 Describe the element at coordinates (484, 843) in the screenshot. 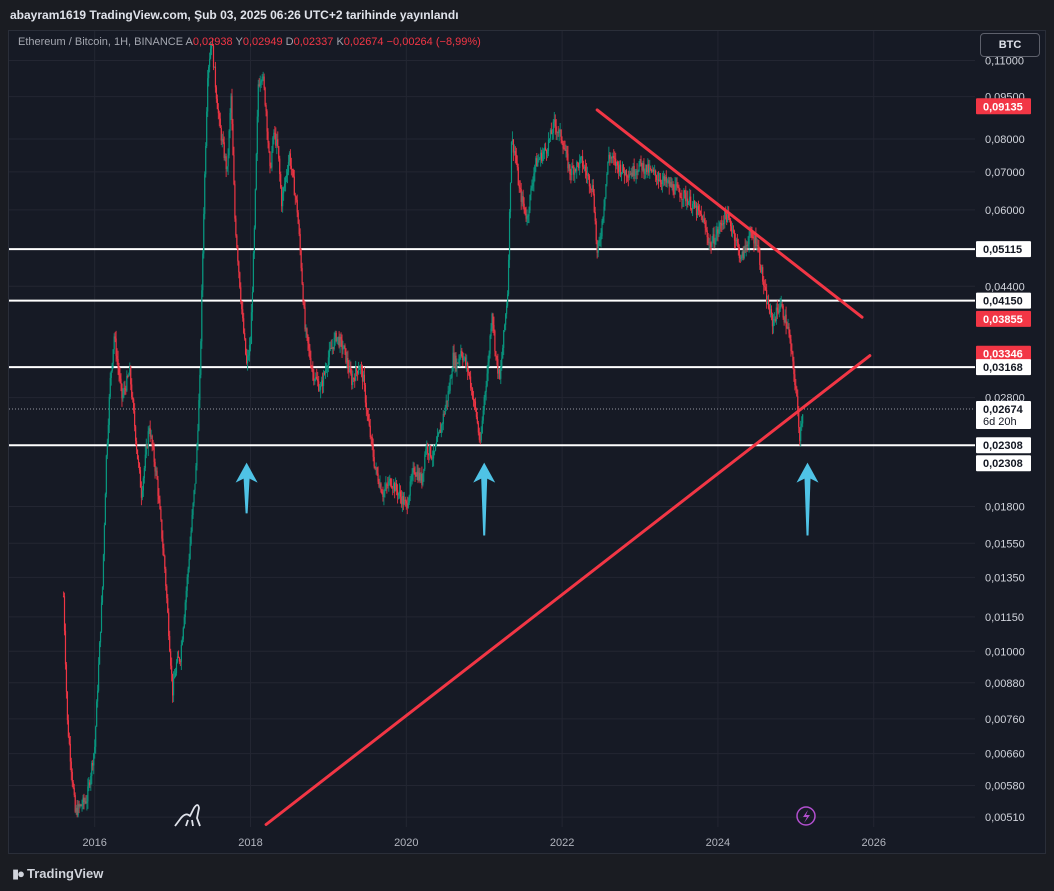

I see `time-axis: 2016 2018 2020 2022 2024 2026` at that location.